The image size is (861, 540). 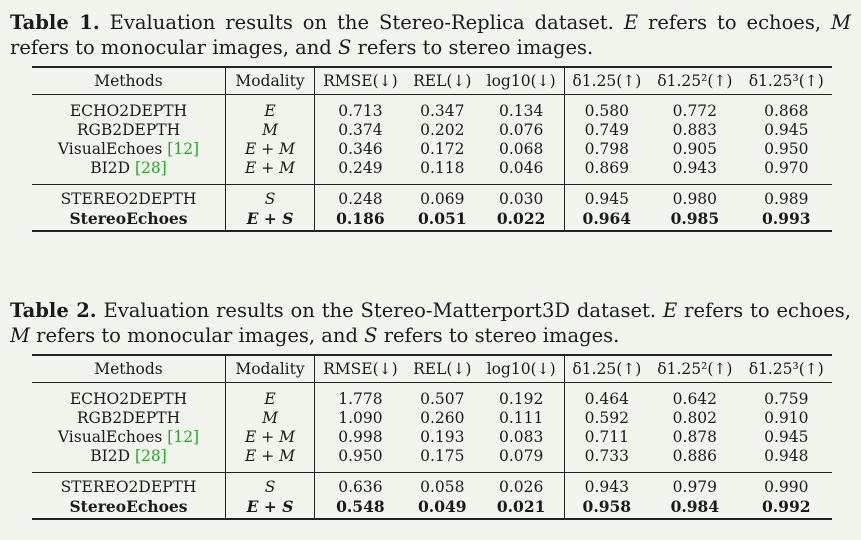 I want to click on cell-delta1: 0.464, so click(x=607, y=399).